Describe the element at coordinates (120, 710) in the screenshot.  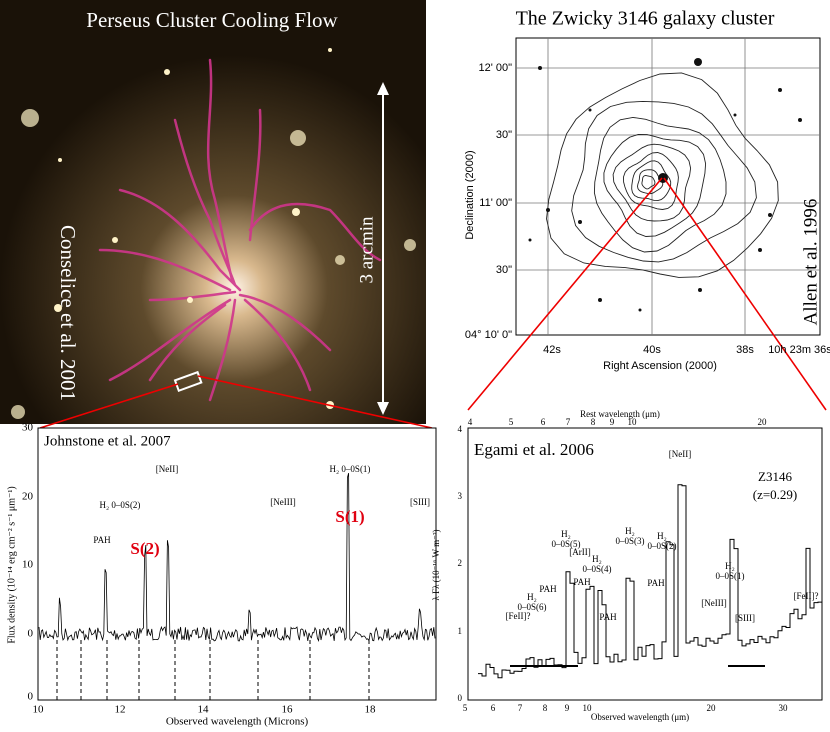
I see `x-tick-label: 12` at that location.